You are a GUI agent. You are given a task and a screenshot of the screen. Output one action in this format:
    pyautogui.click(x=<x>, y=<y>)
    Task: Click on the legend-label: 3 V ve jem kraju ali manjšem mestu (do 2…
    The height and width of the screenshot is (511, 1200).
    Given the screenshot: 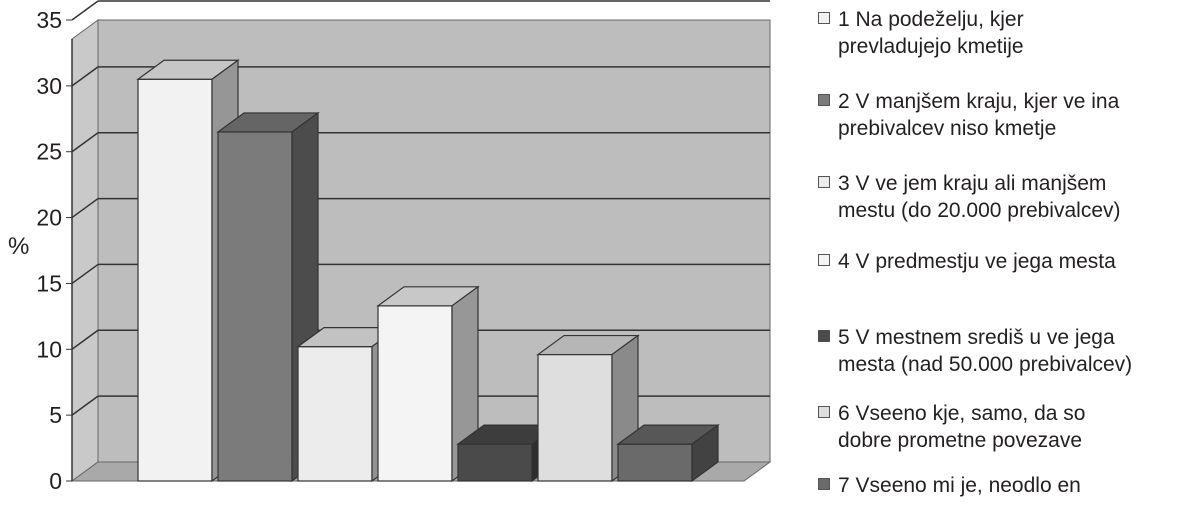 What is the action you would take?
    pyautogui.click(x=979, y=197)
    